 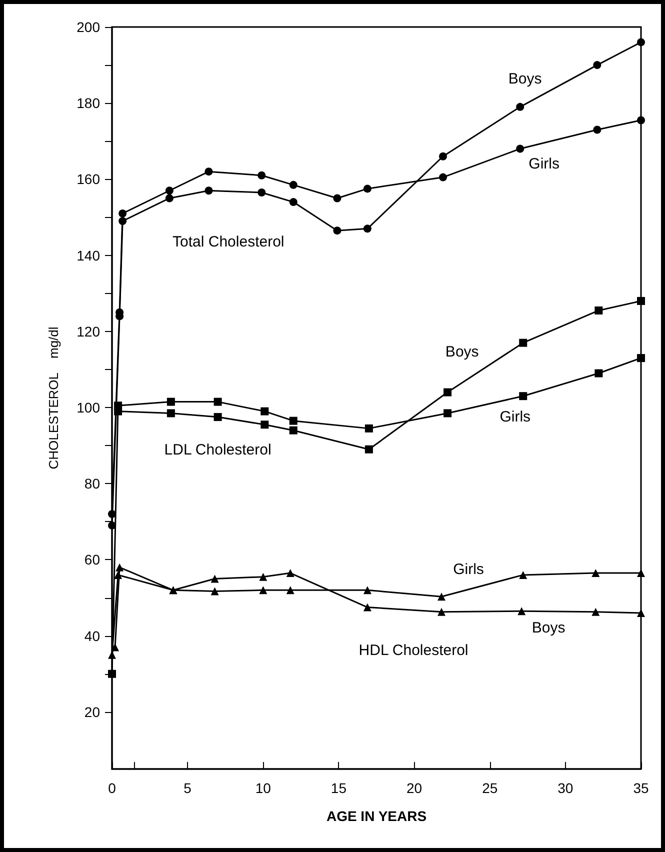 What do you see at coordinates (88, 408) in the screenshot?
I see `y-tick-label: 100` at bounding box center [88, 408].